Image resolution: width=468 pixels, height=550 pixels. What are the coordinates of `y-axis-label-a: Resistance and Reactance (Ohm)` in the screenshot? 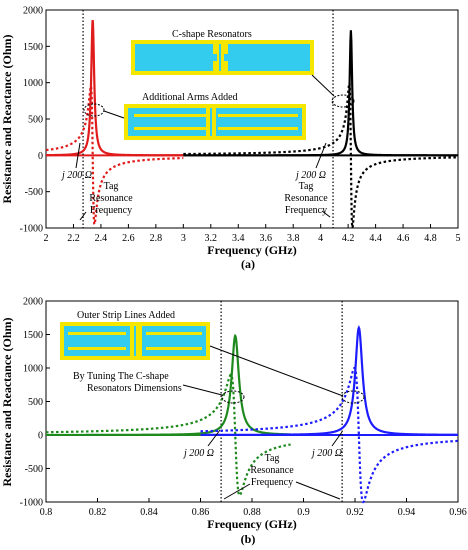 It's located at (7, 119).